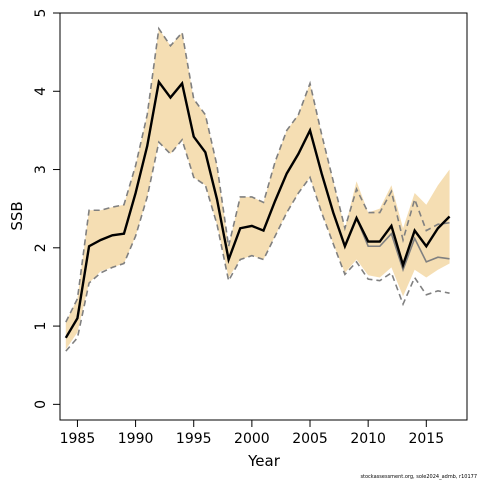  What do you see at coordinates (78, 439) in the screenshot?
I see `x-tick-label-1985: 1985` at bounding box center [78, 439].